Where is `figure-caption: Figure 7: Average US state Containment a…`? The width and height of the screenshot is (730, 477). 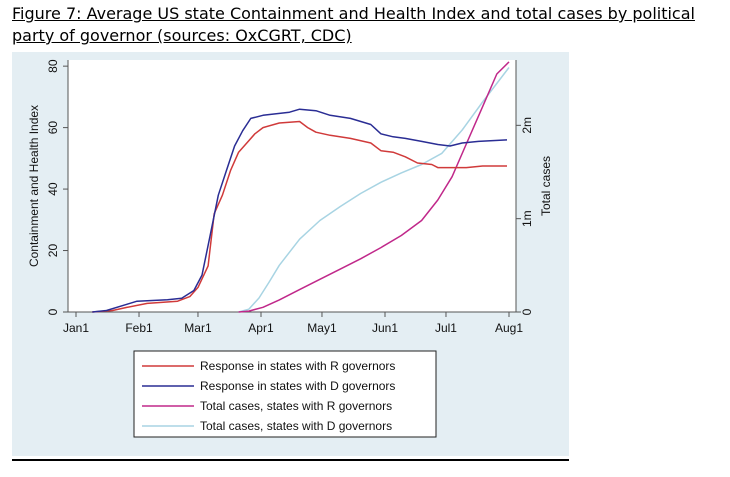 figure-caption: Figure 7: Average US state Containment a… is located at coordinates (368, 25).